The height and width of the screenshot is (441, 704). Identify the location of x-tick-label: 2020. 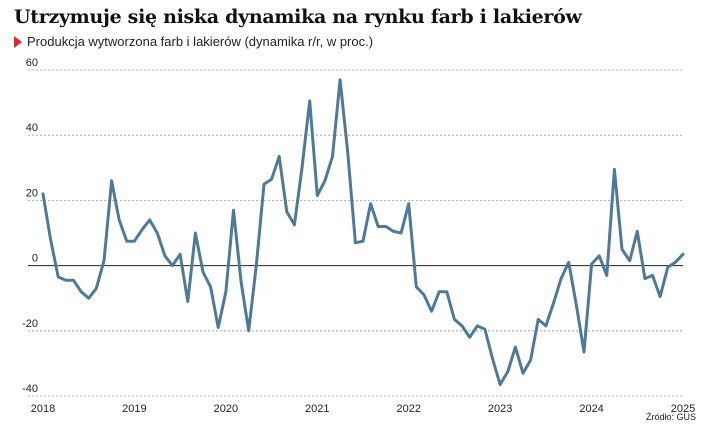
(226, 409).